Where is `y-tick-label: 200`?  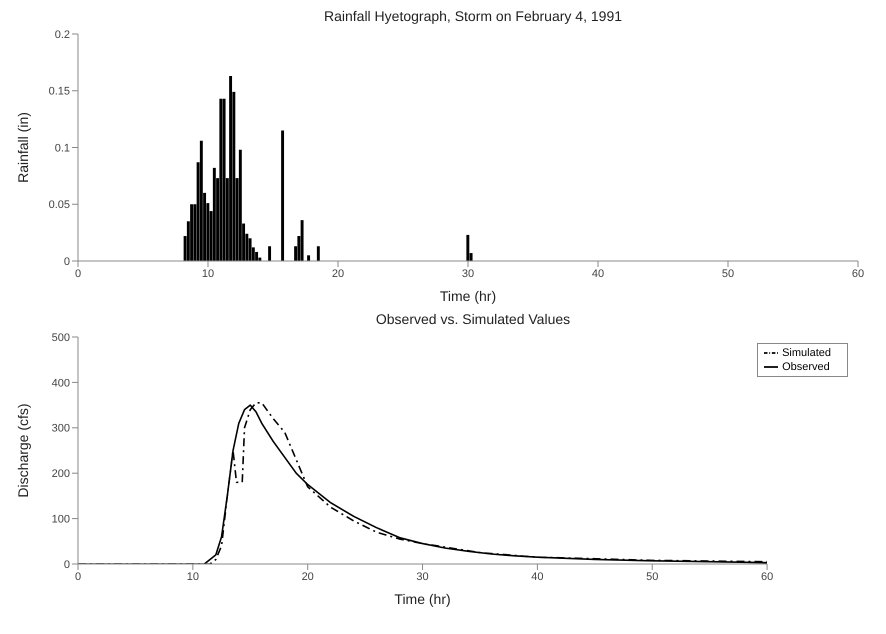
y-tick-label: 200 is located at coordinates (61, 474).